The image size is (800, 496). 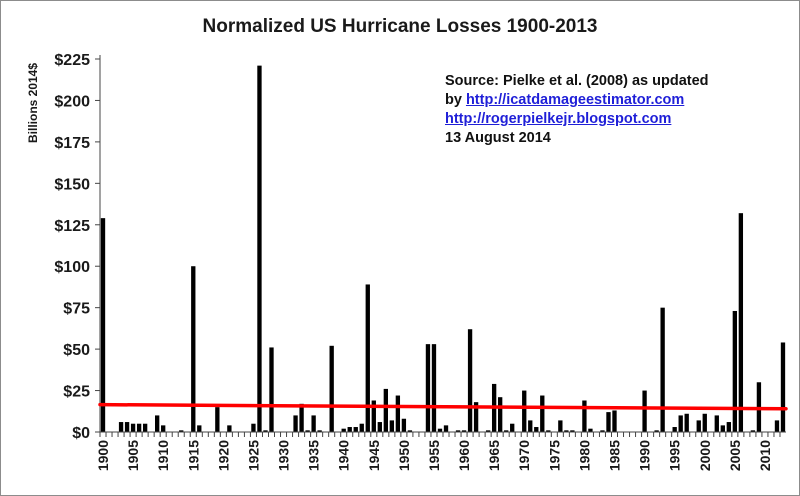 I want to click on y-tick-label: $50, so click(x=76, y=350).